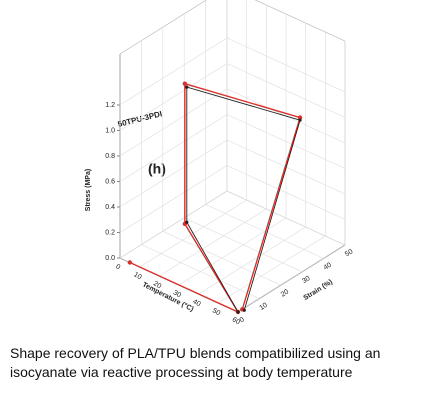  I want to click on y-tick-label: 10, so click(263, 307).